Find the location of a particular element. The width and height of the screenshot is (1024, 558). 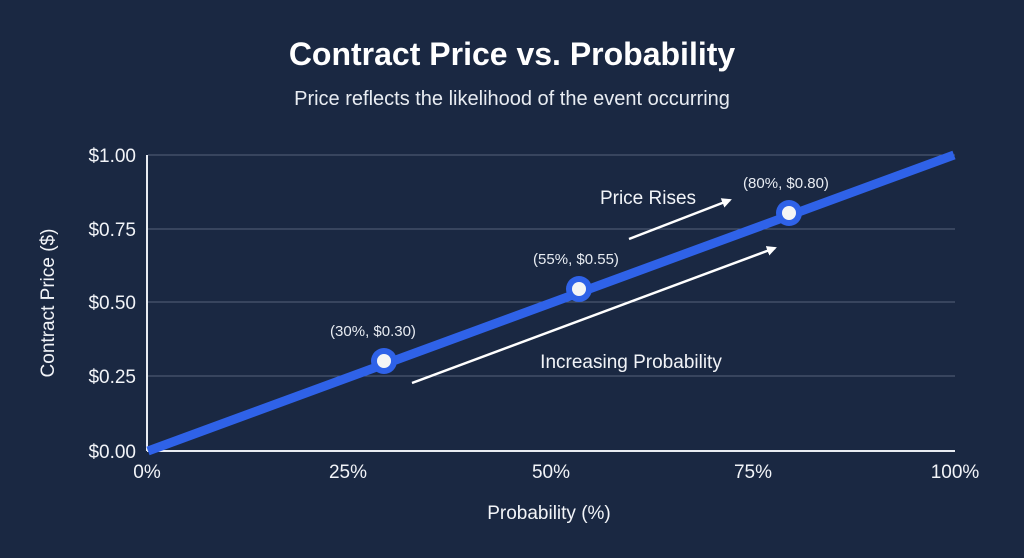

y-tick-label: $0.50 is located at coordinates (112, 303).